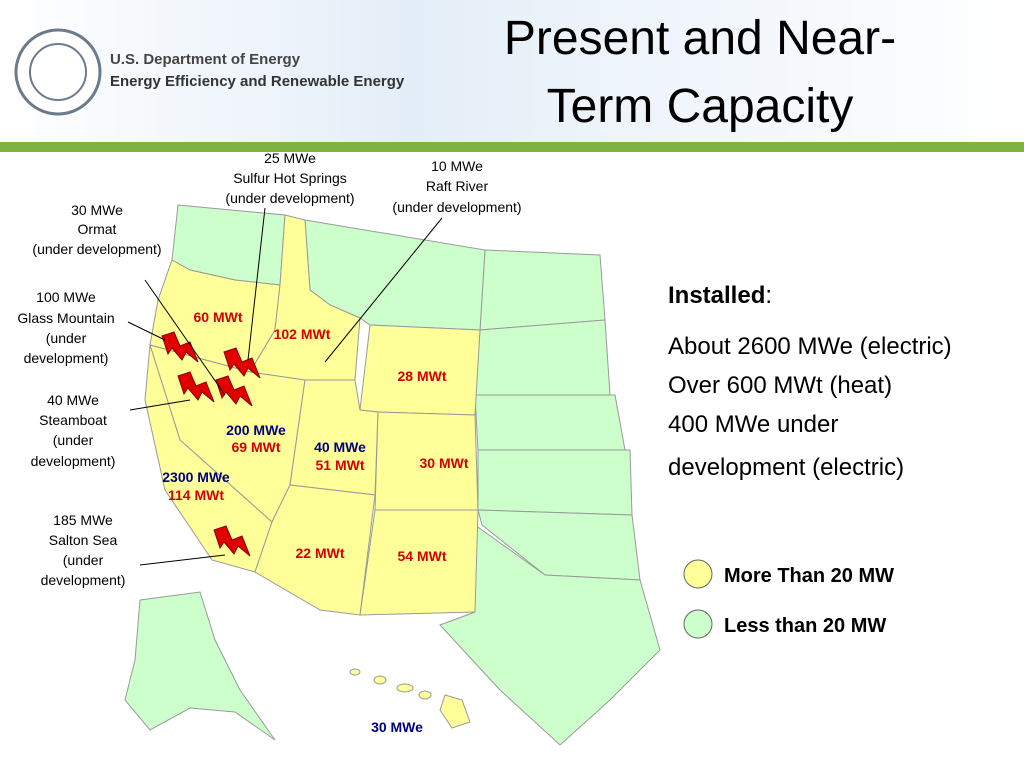 This screenshot has width=1024, height=768. I want to click on org-line: Energy Efficiency and Renewable Energy, so click(257, 81).